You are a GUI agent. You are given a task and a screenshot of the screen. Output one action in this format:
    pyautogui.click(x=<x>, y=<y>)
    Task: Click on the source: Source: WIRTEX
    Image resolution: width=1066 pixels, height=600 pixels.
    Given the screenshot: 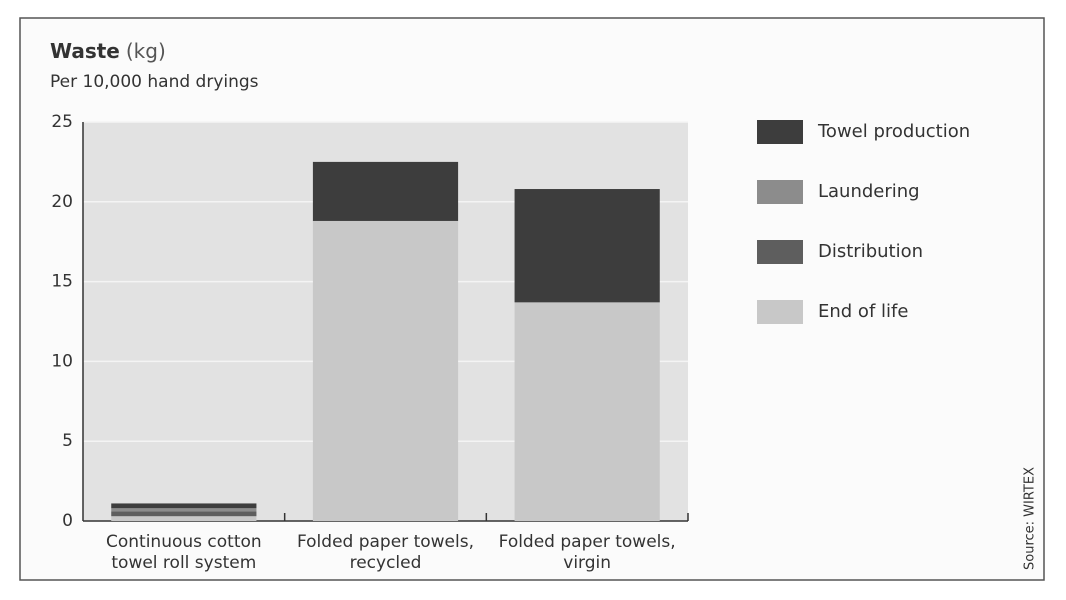 What is the action you would take?
    pyautogui.click(x=1030, y=518)
    